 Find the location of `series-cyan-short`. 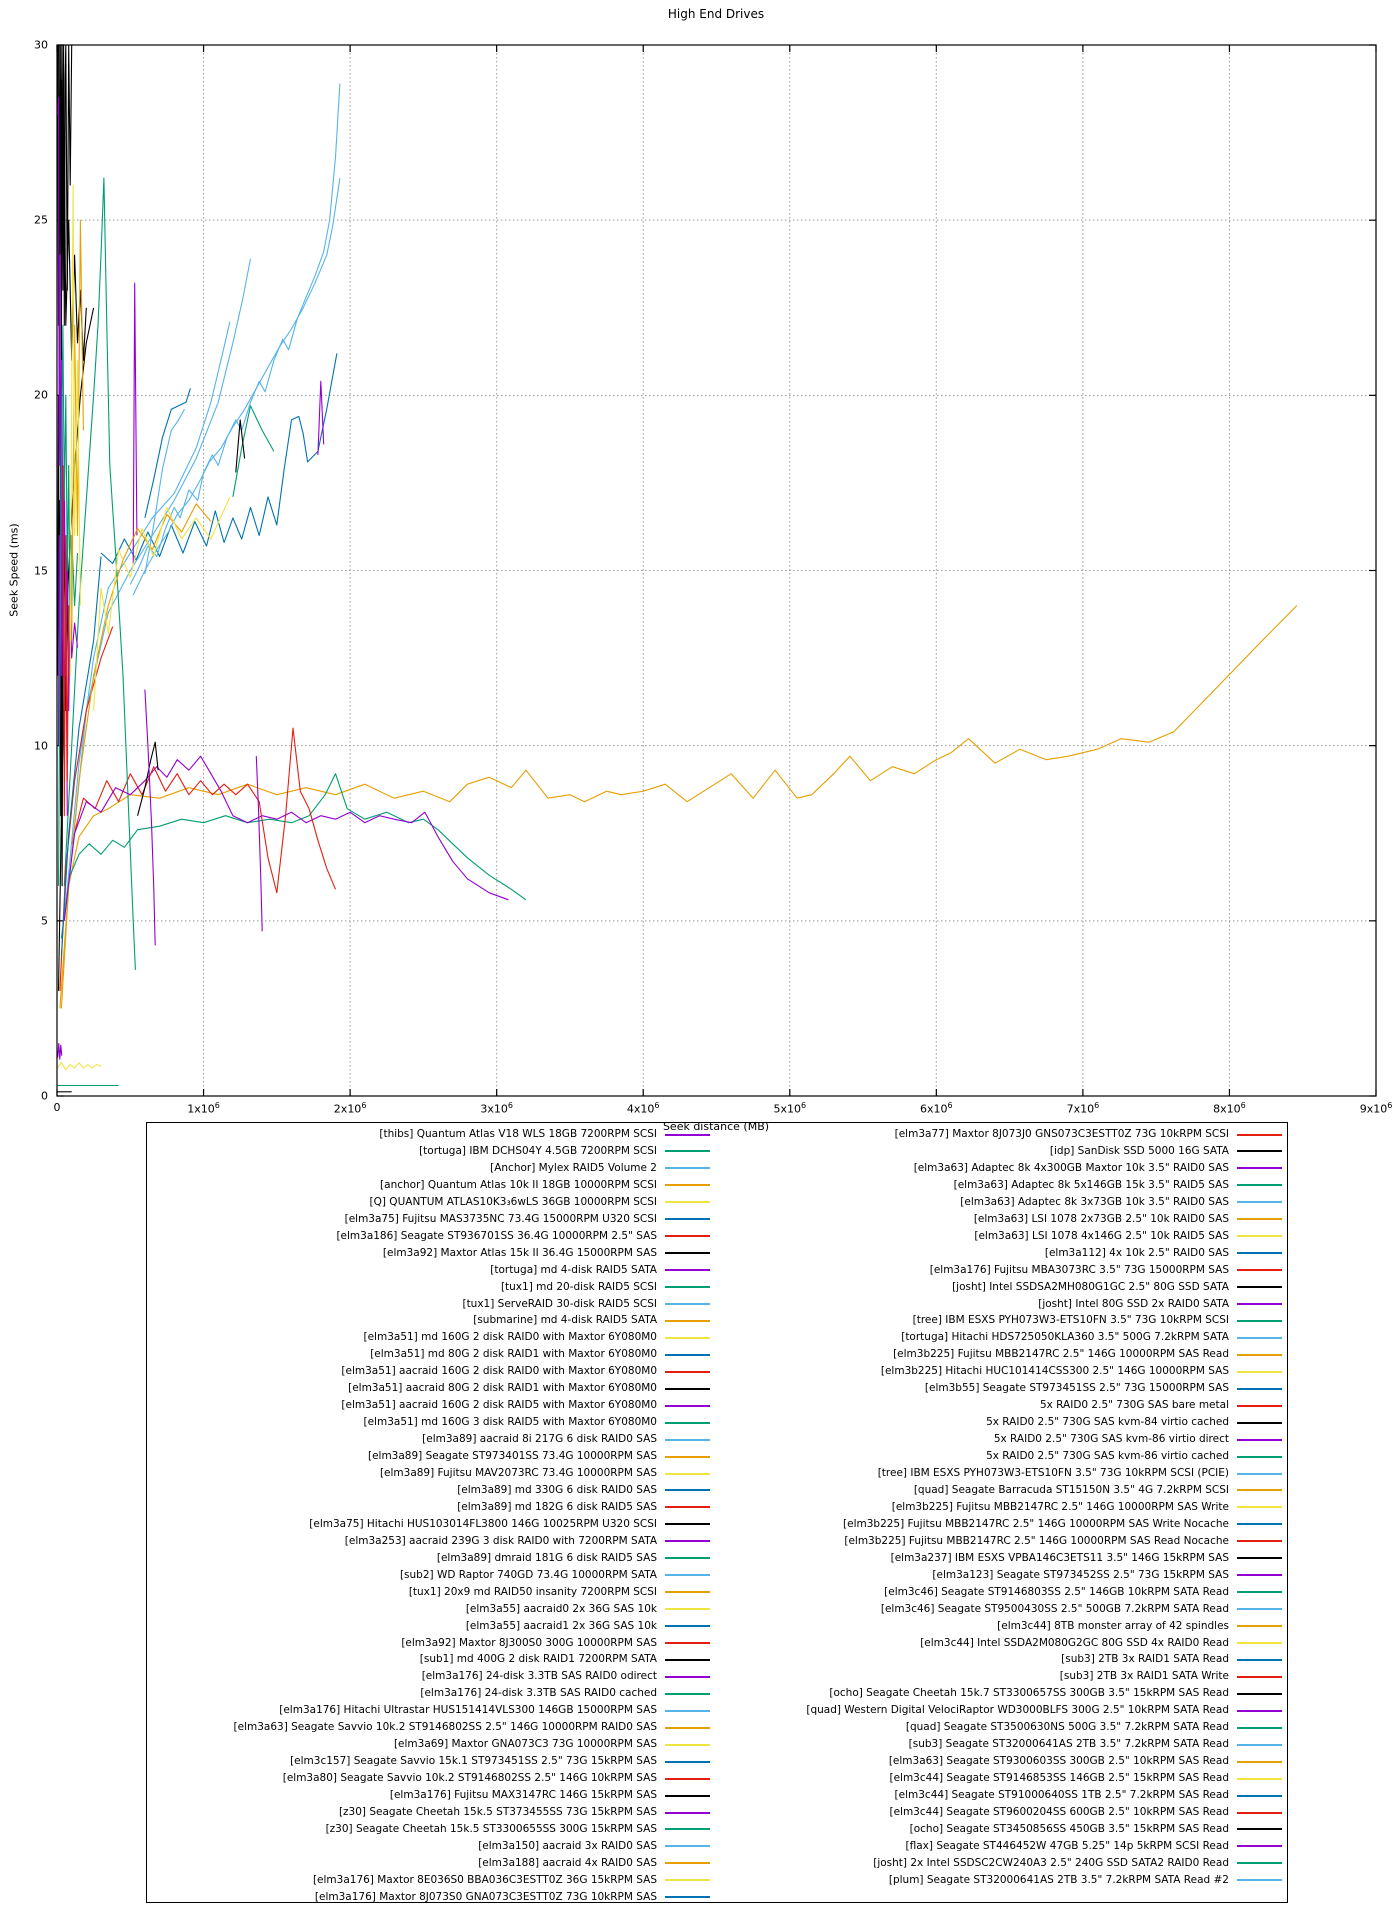

series-cyan-short is located at coordinates (164, 492).